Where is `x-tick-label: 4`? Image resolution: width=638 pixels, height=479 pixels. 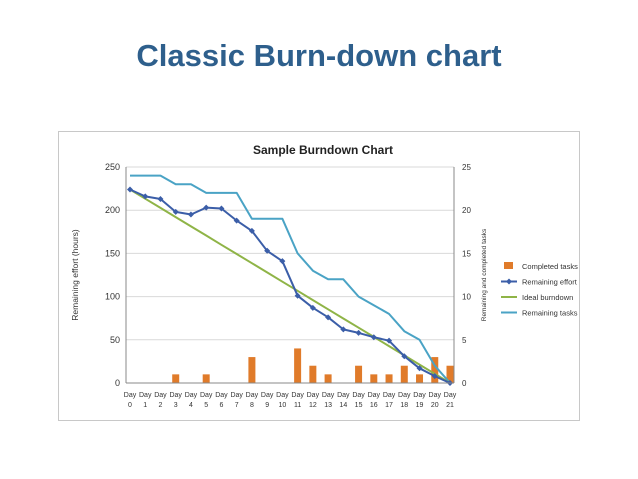
x-tick-label: 4 is located at coordinates (191, 405).